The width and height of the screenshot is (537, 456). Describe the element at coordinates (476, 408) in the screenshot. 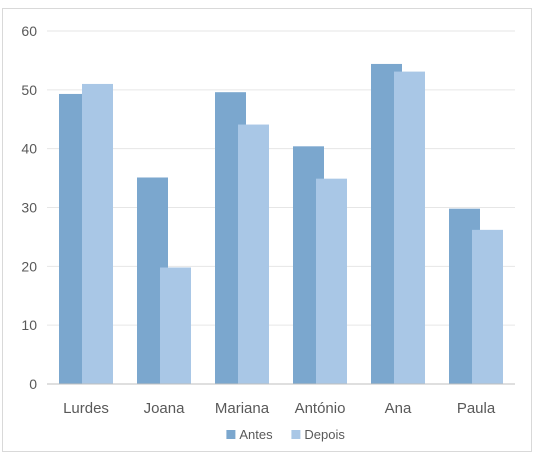

I see `x-category-label: Paula` at that location.